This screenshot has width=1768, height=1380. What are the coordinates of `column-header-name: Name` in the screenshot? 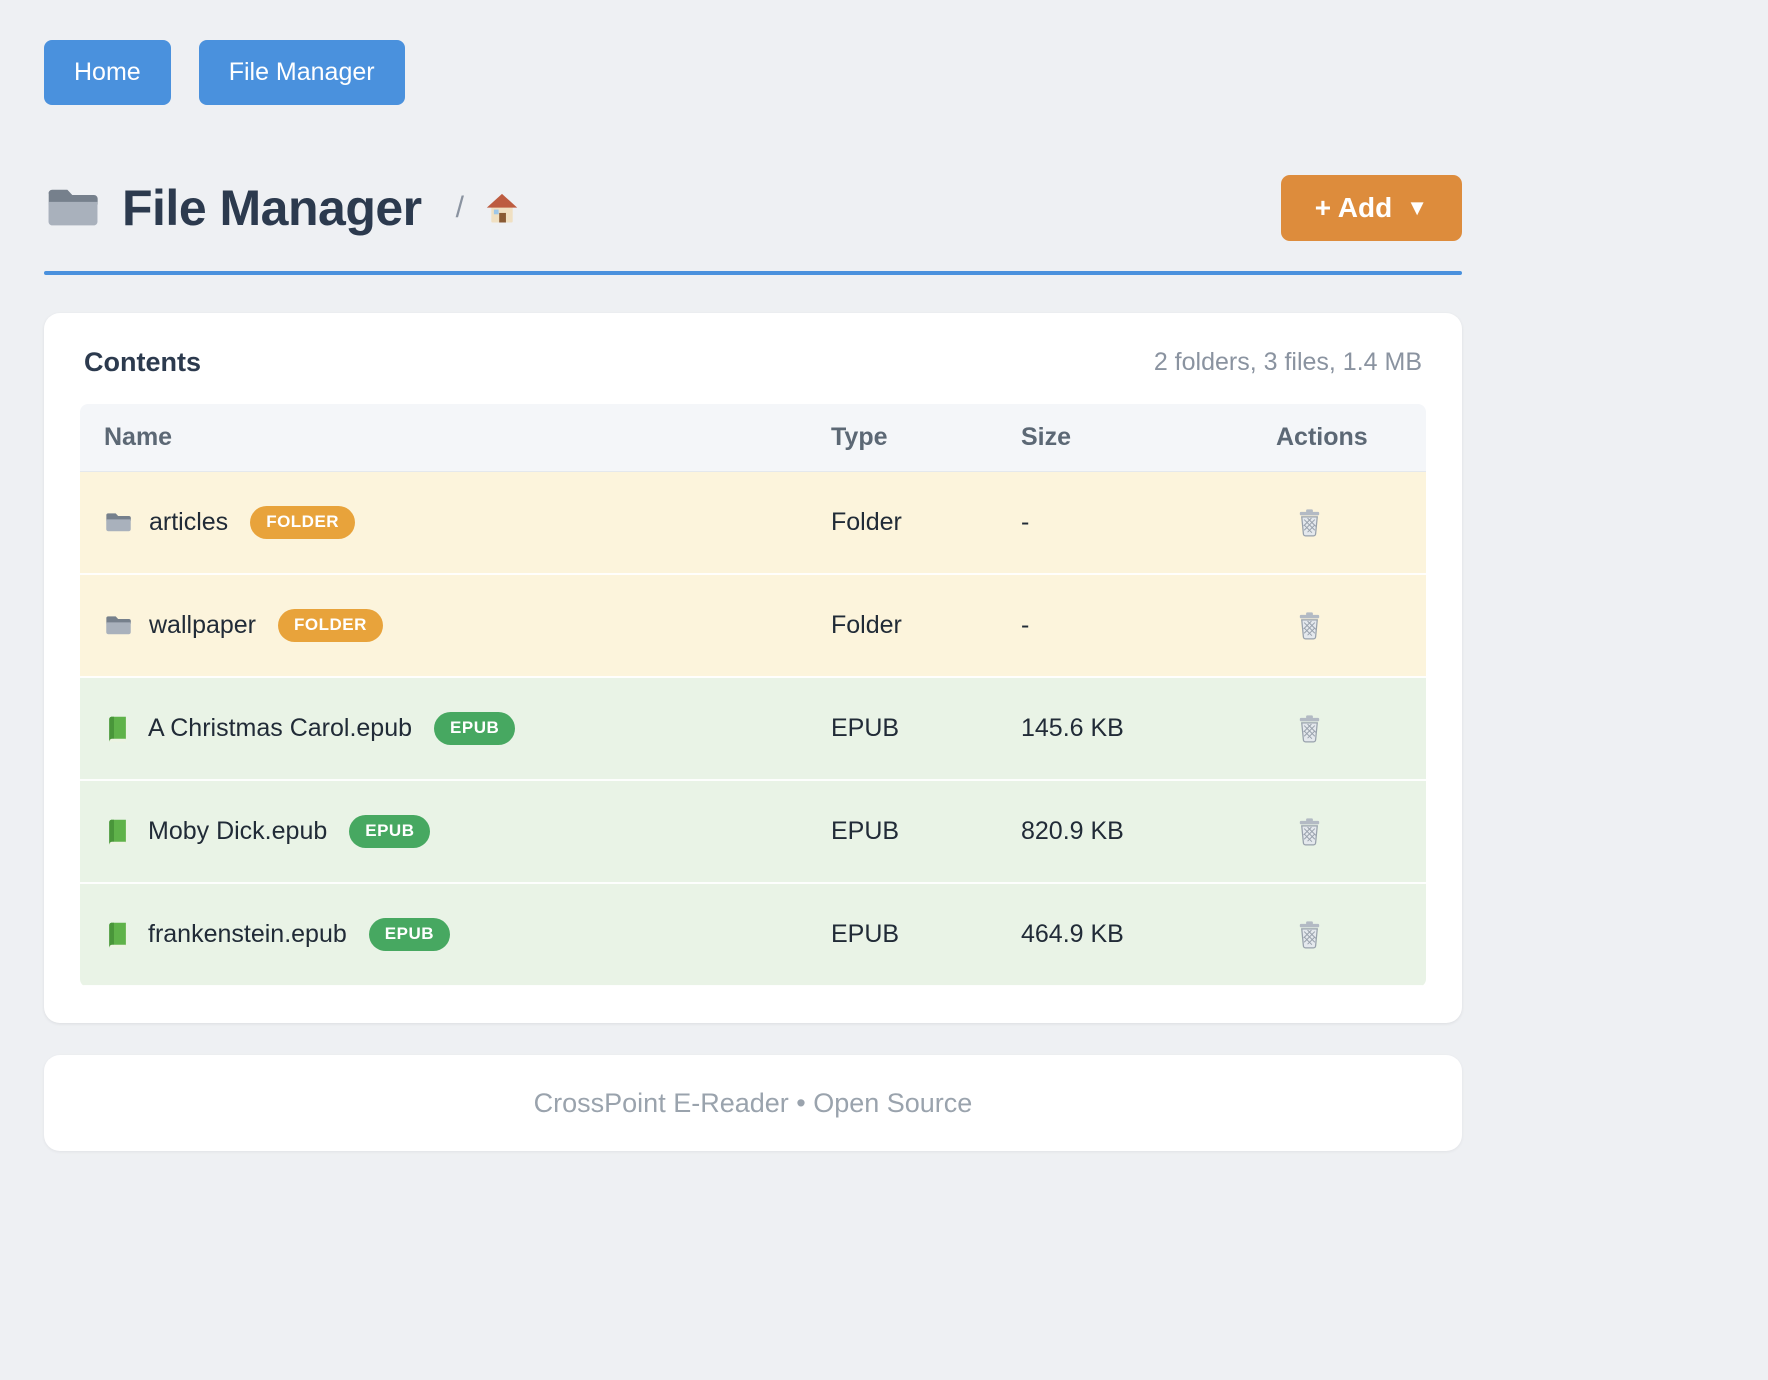 It's located at (455, 438).